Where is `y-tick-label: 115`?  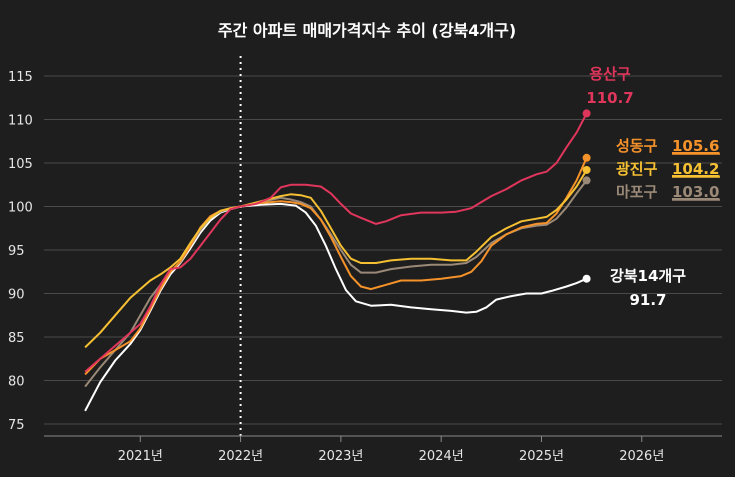
y-tick-label: 115 is located at coordinates (20, 77).